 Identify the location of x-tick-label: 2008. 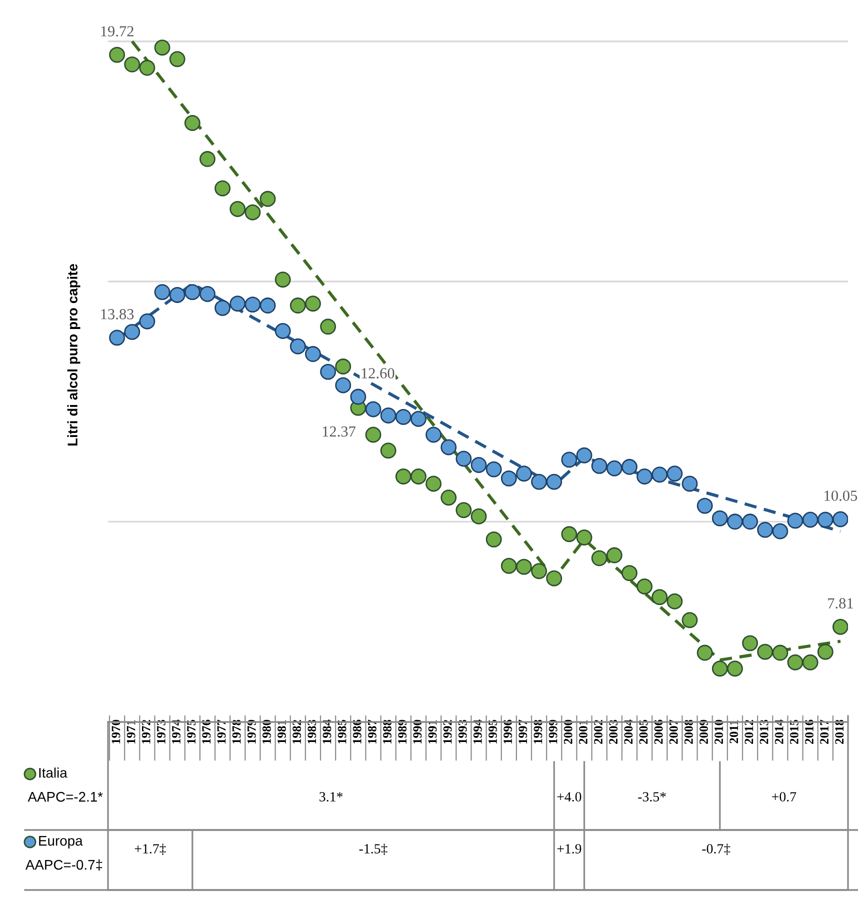
(688, 732).